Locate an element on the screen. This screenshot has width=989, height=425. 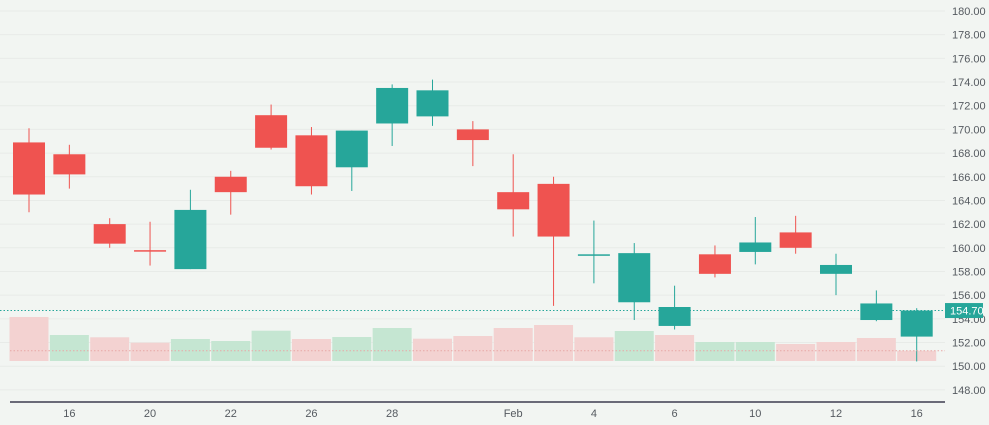
y-tick-label: 170.00 is located at coordinates (969, 130).